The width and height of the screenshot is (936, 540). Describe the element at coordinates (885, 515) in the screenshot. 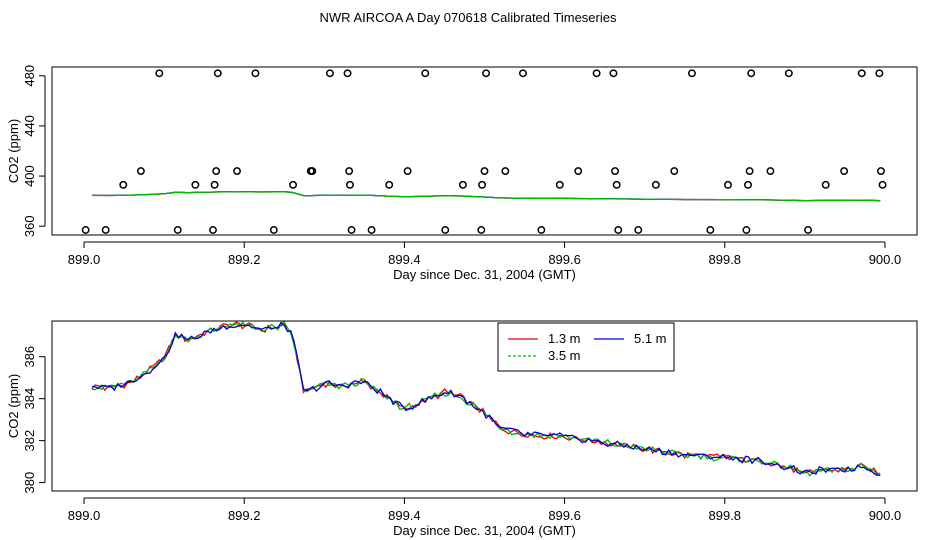

I see `p2-x-tick-label: 900.0` at that location.